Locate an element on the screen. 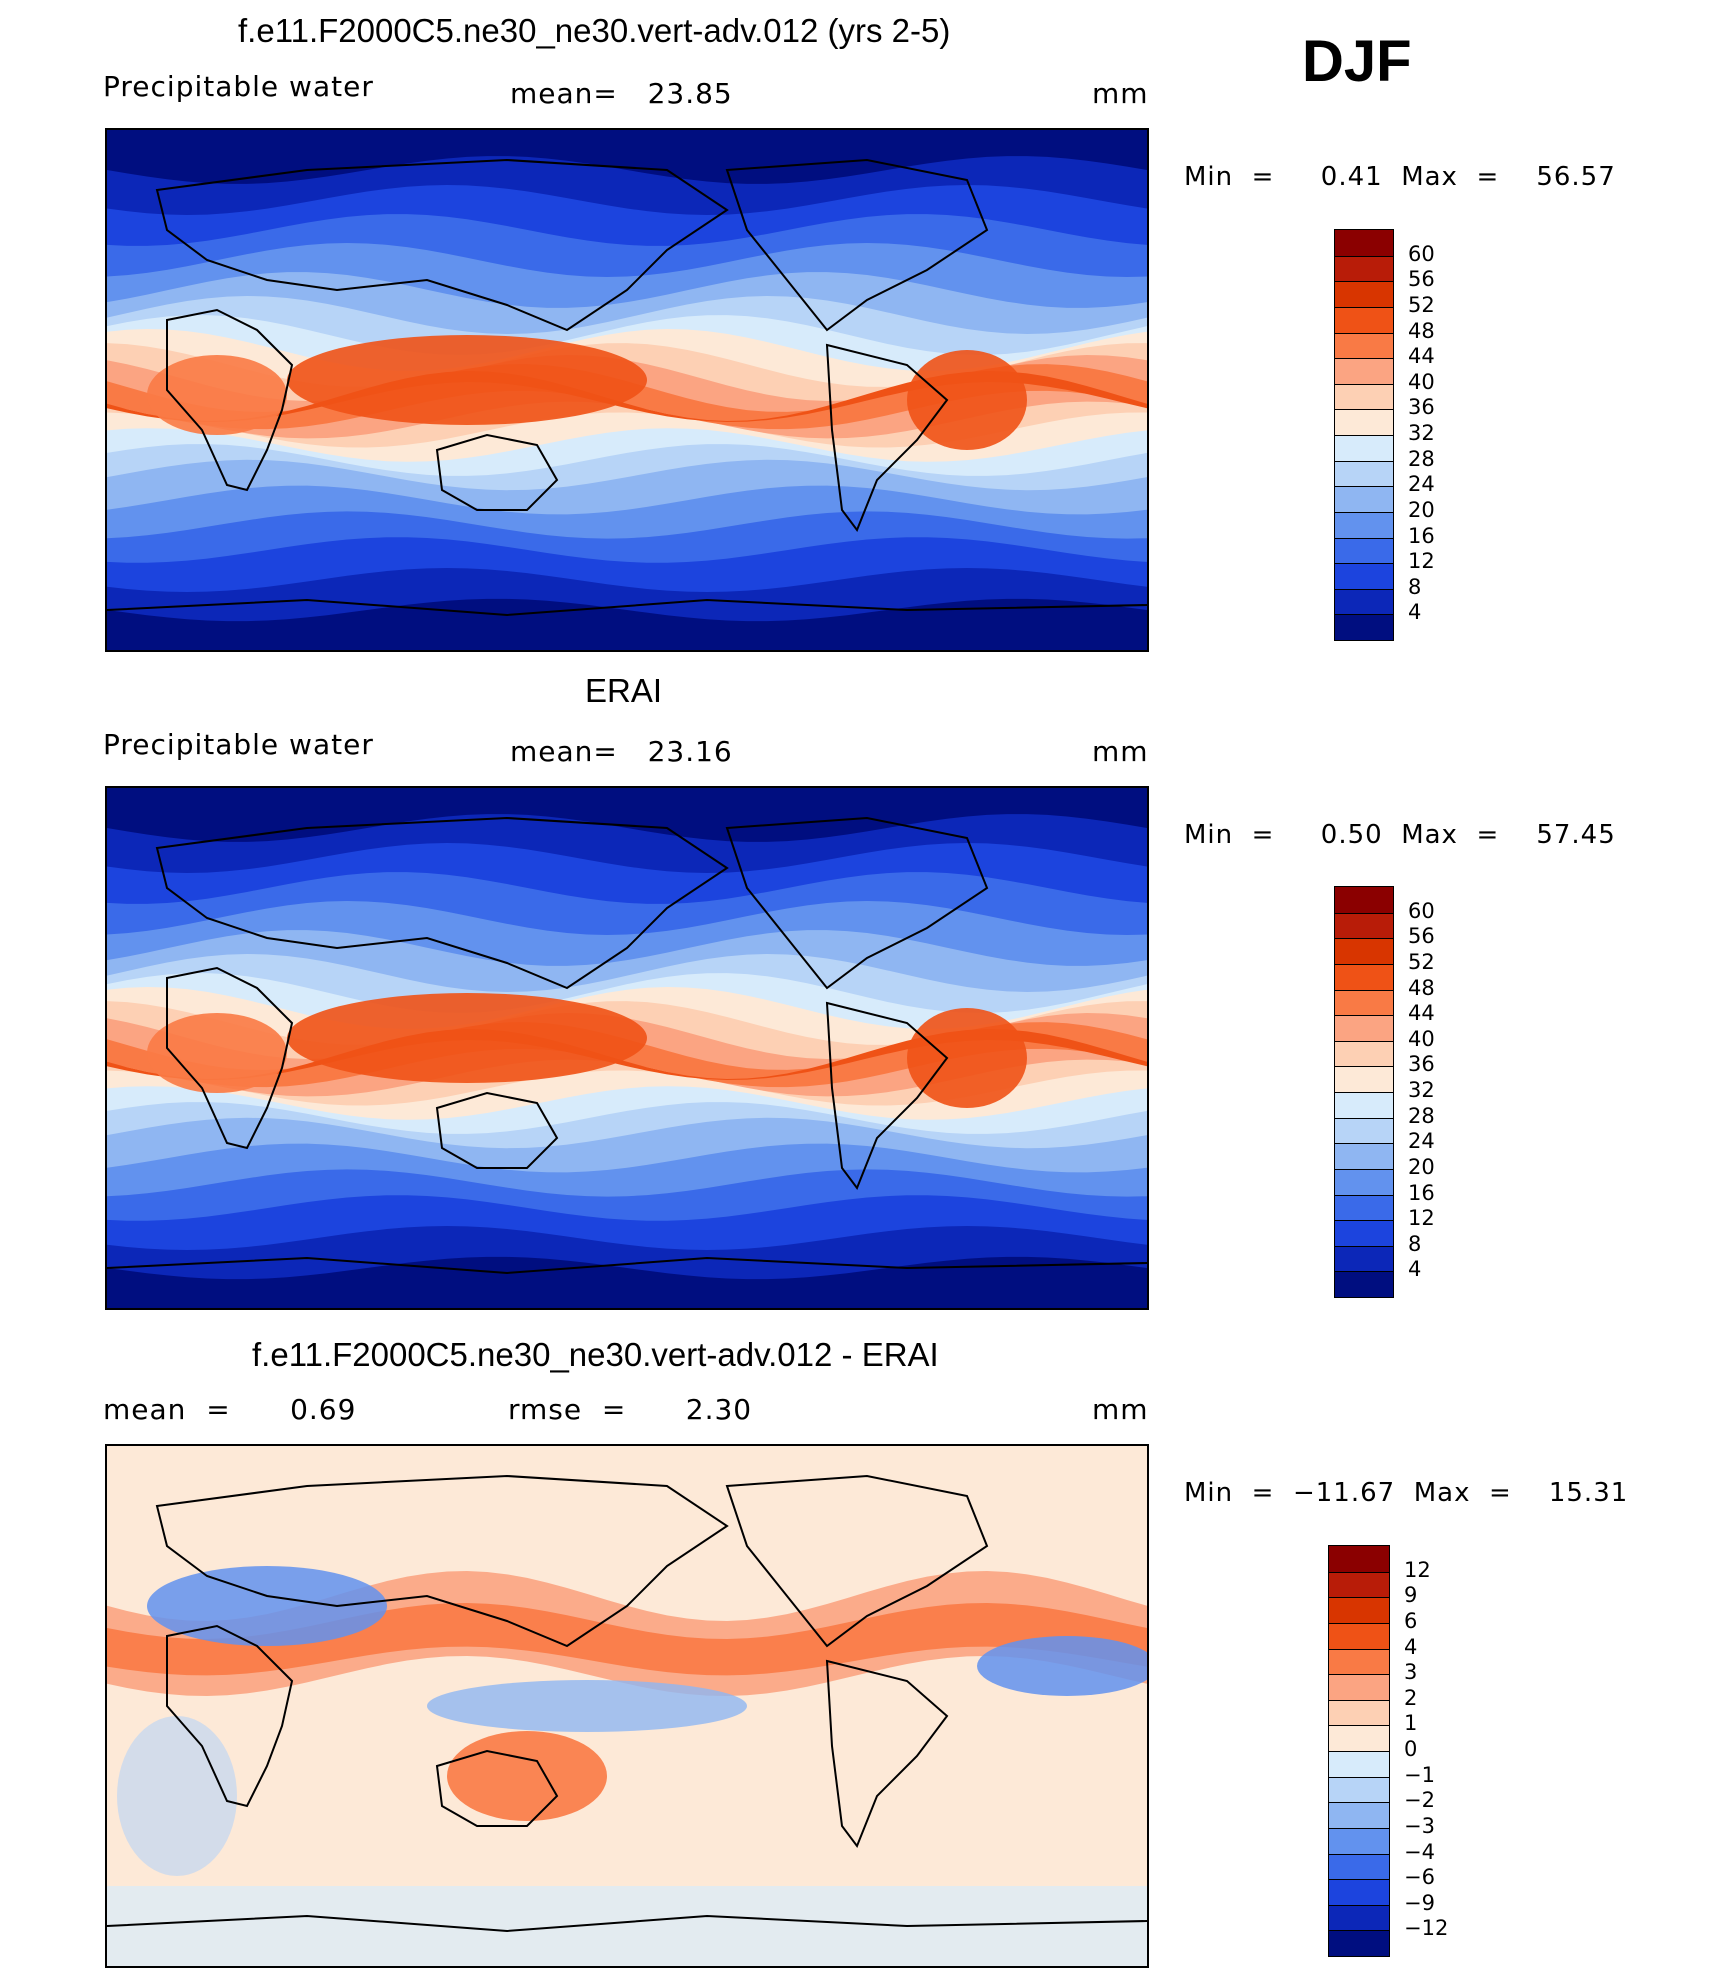 The width and height of the screenshot is (1710, 1986). colorbar-tick-label: 40 is located at coordinates (1421, 1038).